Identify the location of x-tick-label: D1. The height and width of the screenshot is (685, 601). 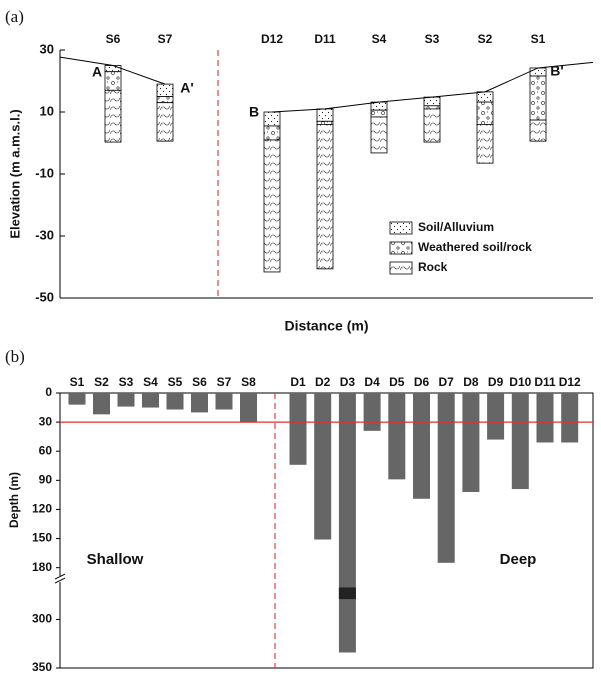
(298, 382).